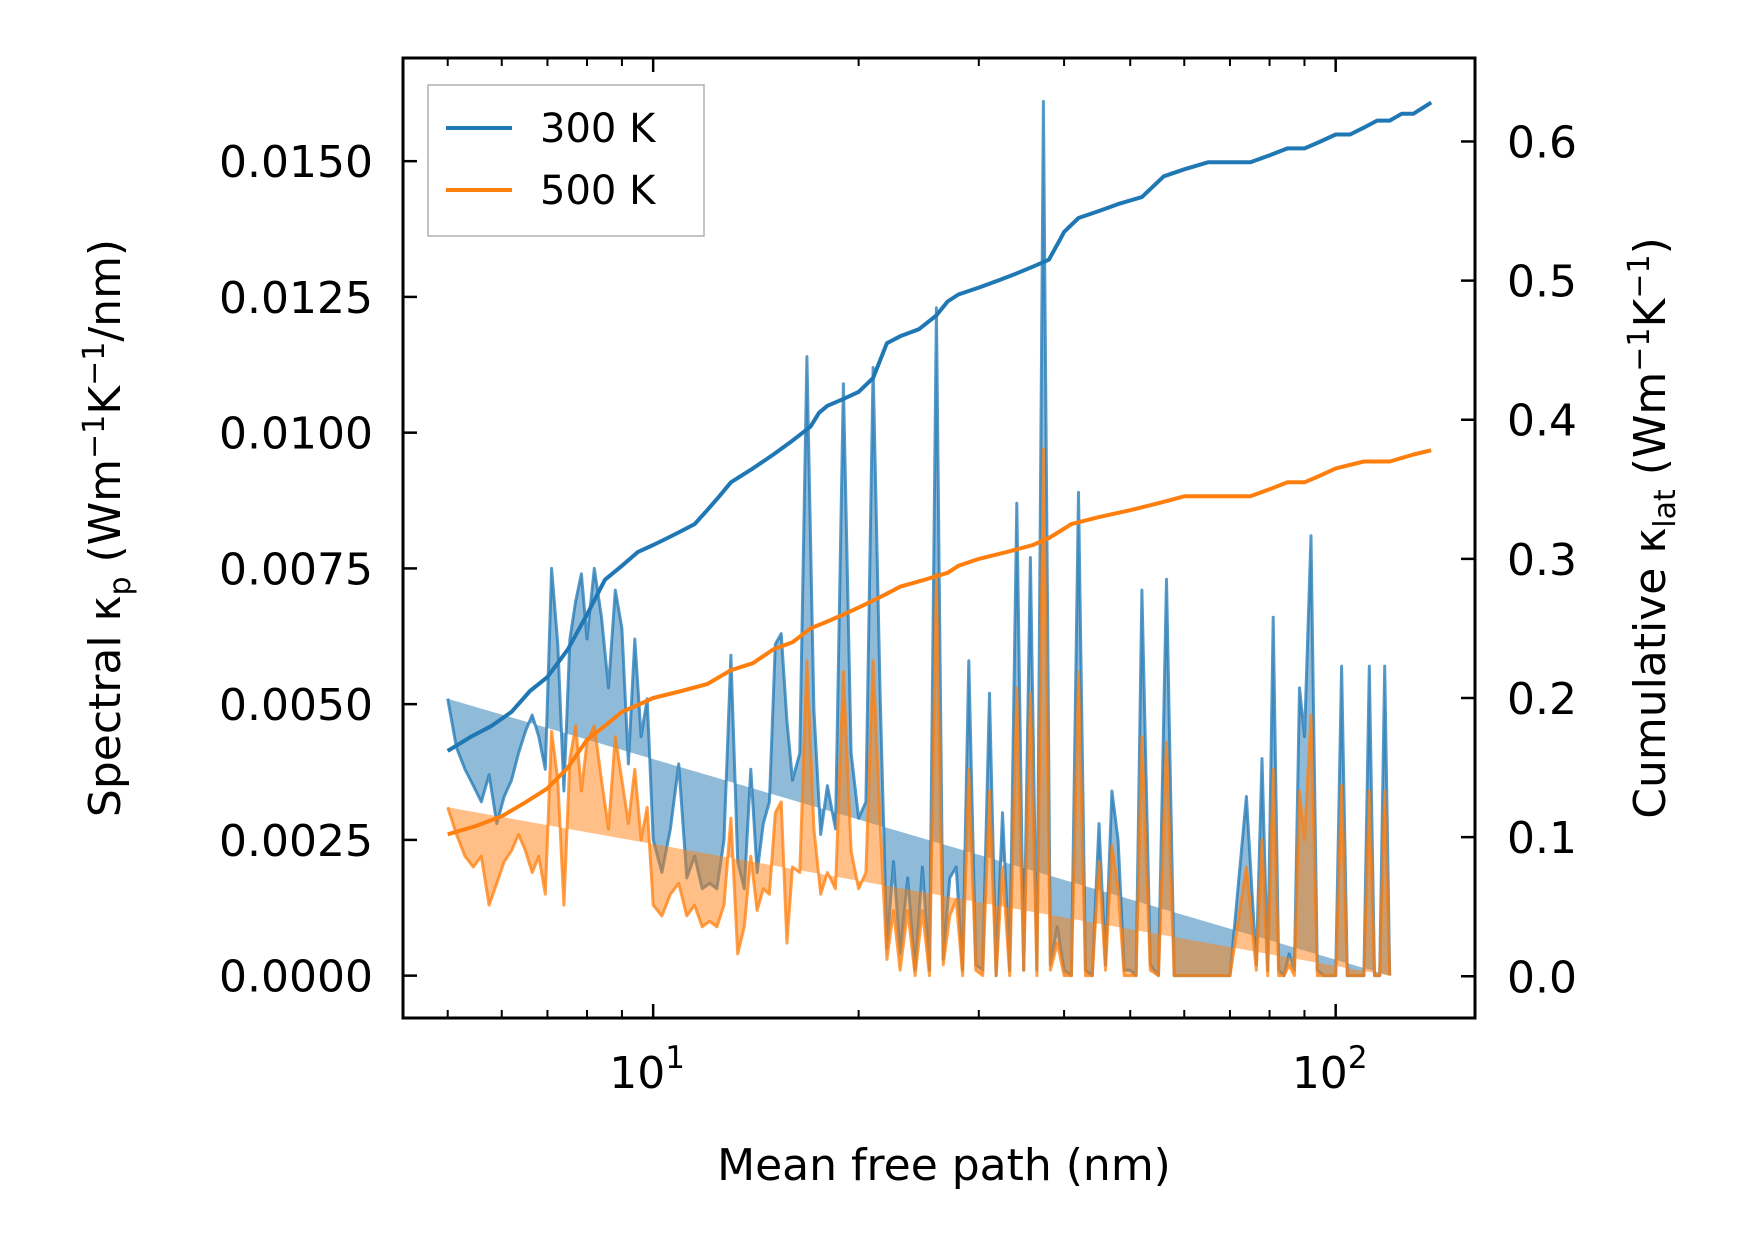  What do you see at coordinates (1542, 282) in the screenshot?
I see `y-right-tick-label: 0.5` at bounding box center [1542, 282].